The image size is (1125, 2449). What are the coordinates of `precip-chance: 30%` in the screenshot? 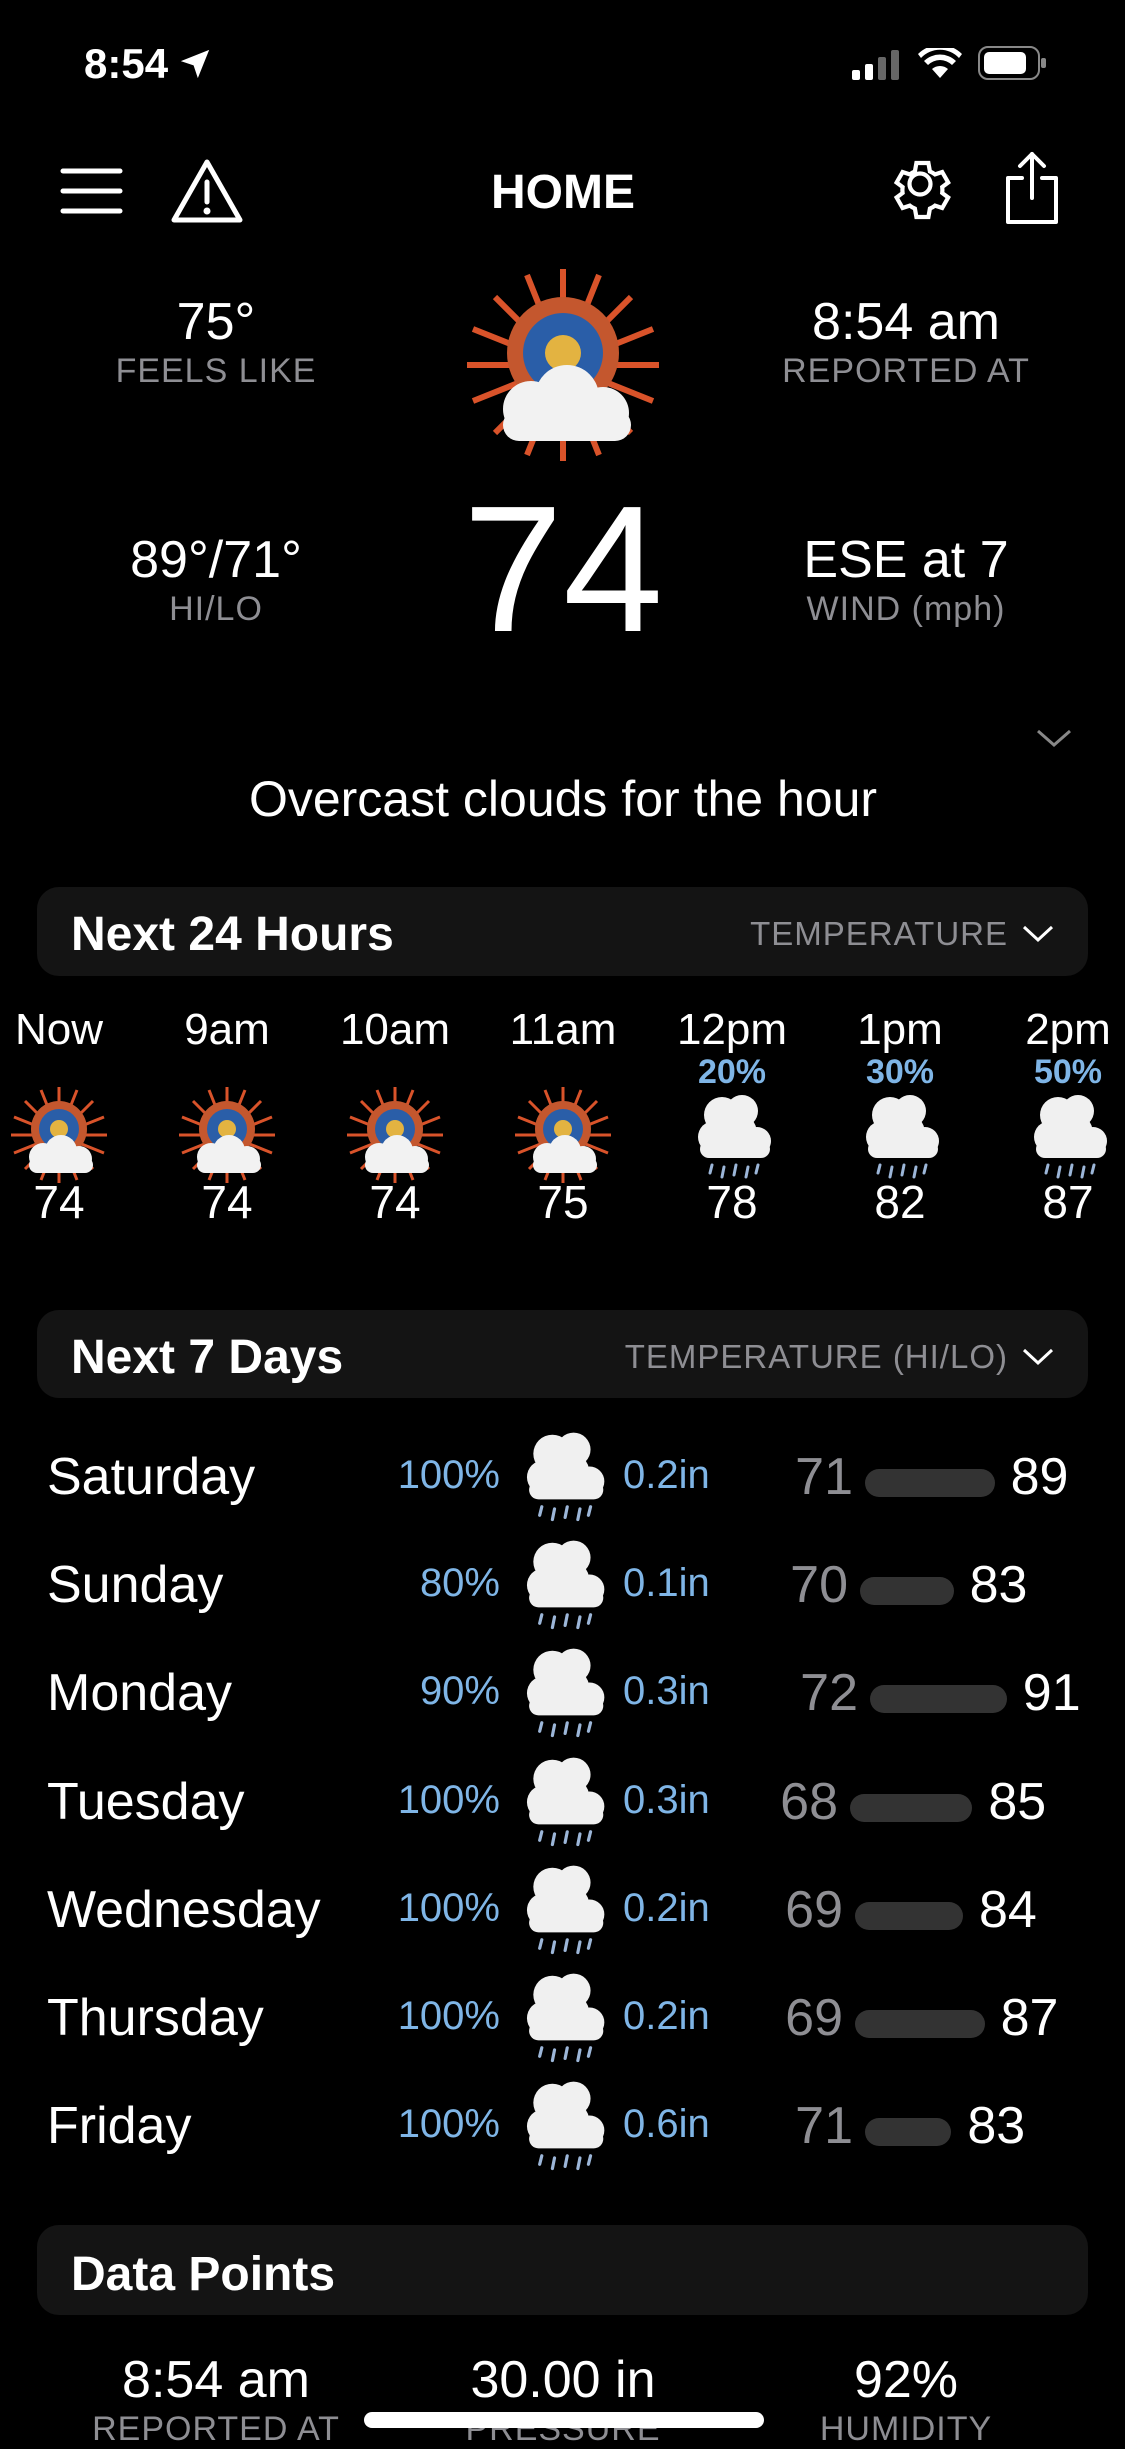 It's located at (900, 1072).